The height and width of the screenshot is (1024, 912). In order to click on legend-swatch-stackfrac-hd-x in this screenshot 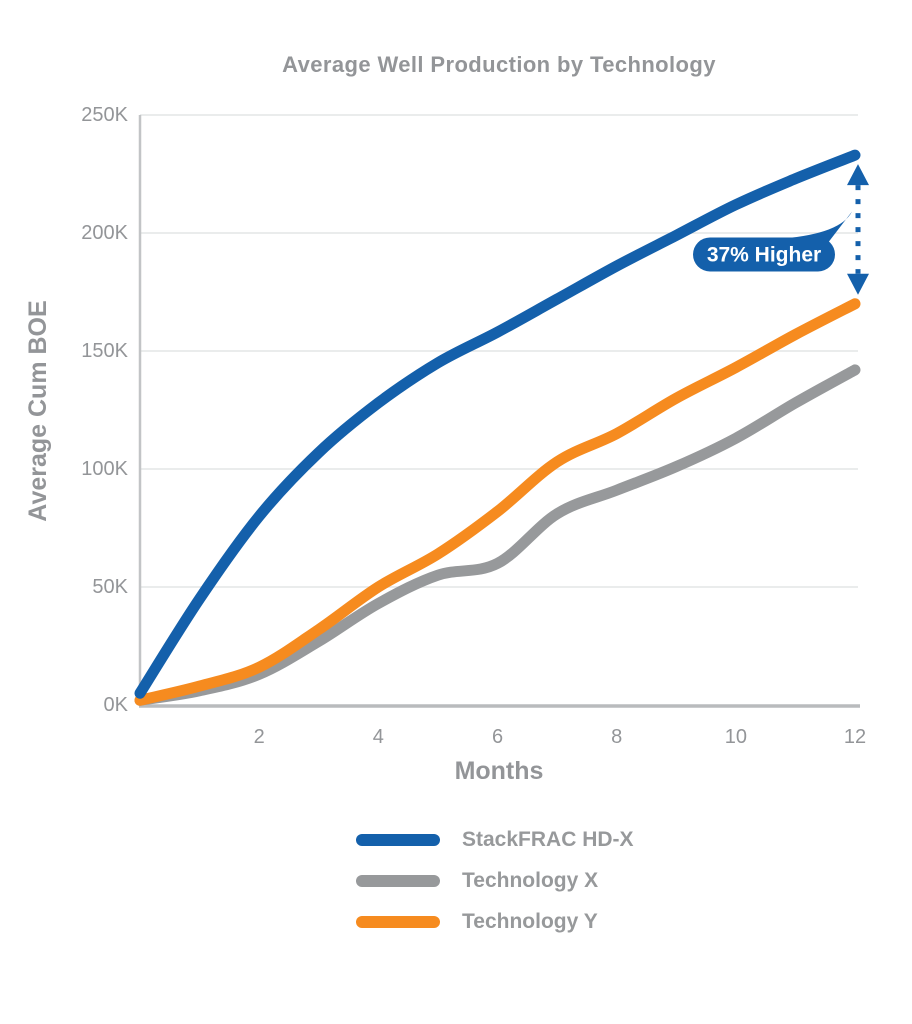, I will do `click(398, 840)`.